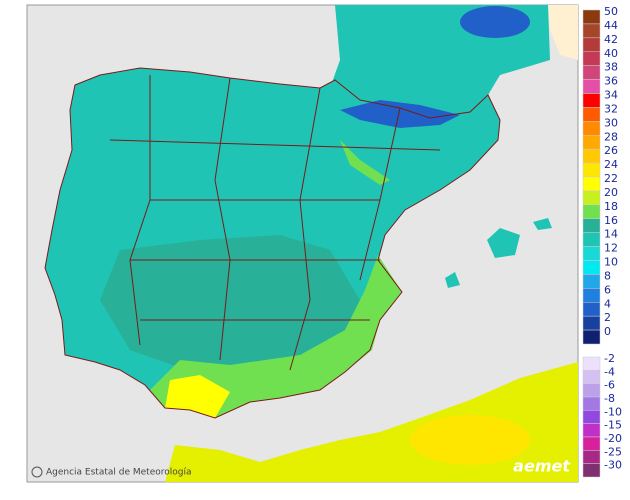  What do you see at coordinates (495, 22) in the screenshot?
I see `alps-cold` at bounding box center [495, 22].